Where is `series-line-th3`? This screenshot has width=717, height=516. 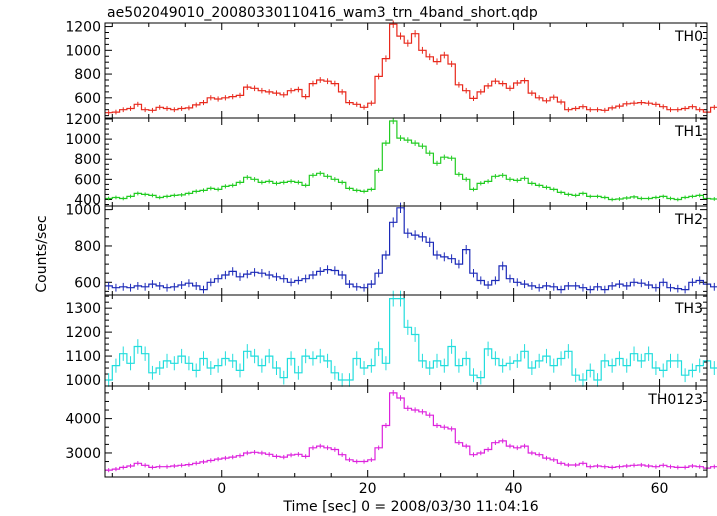 series-line-th3 is located at coordinates (411, 339).